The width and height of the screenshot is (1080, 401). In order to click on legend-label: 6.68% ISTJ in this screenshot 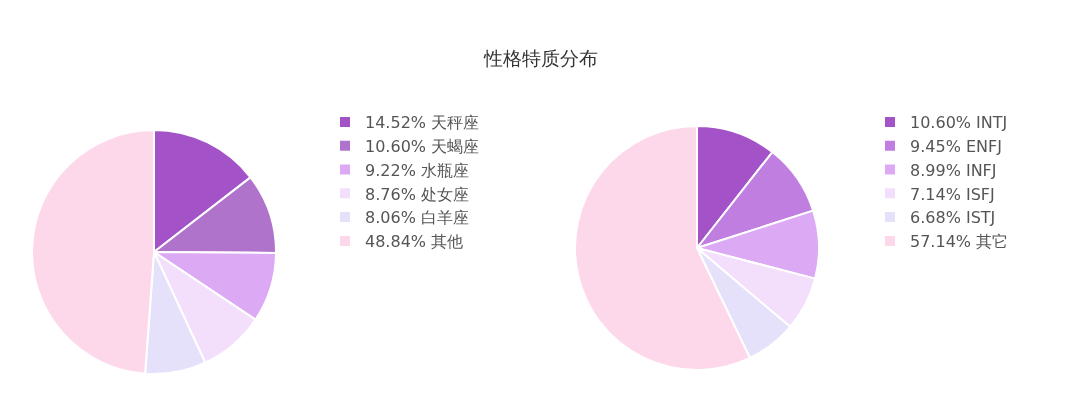, I will do `click(953, 218)`.